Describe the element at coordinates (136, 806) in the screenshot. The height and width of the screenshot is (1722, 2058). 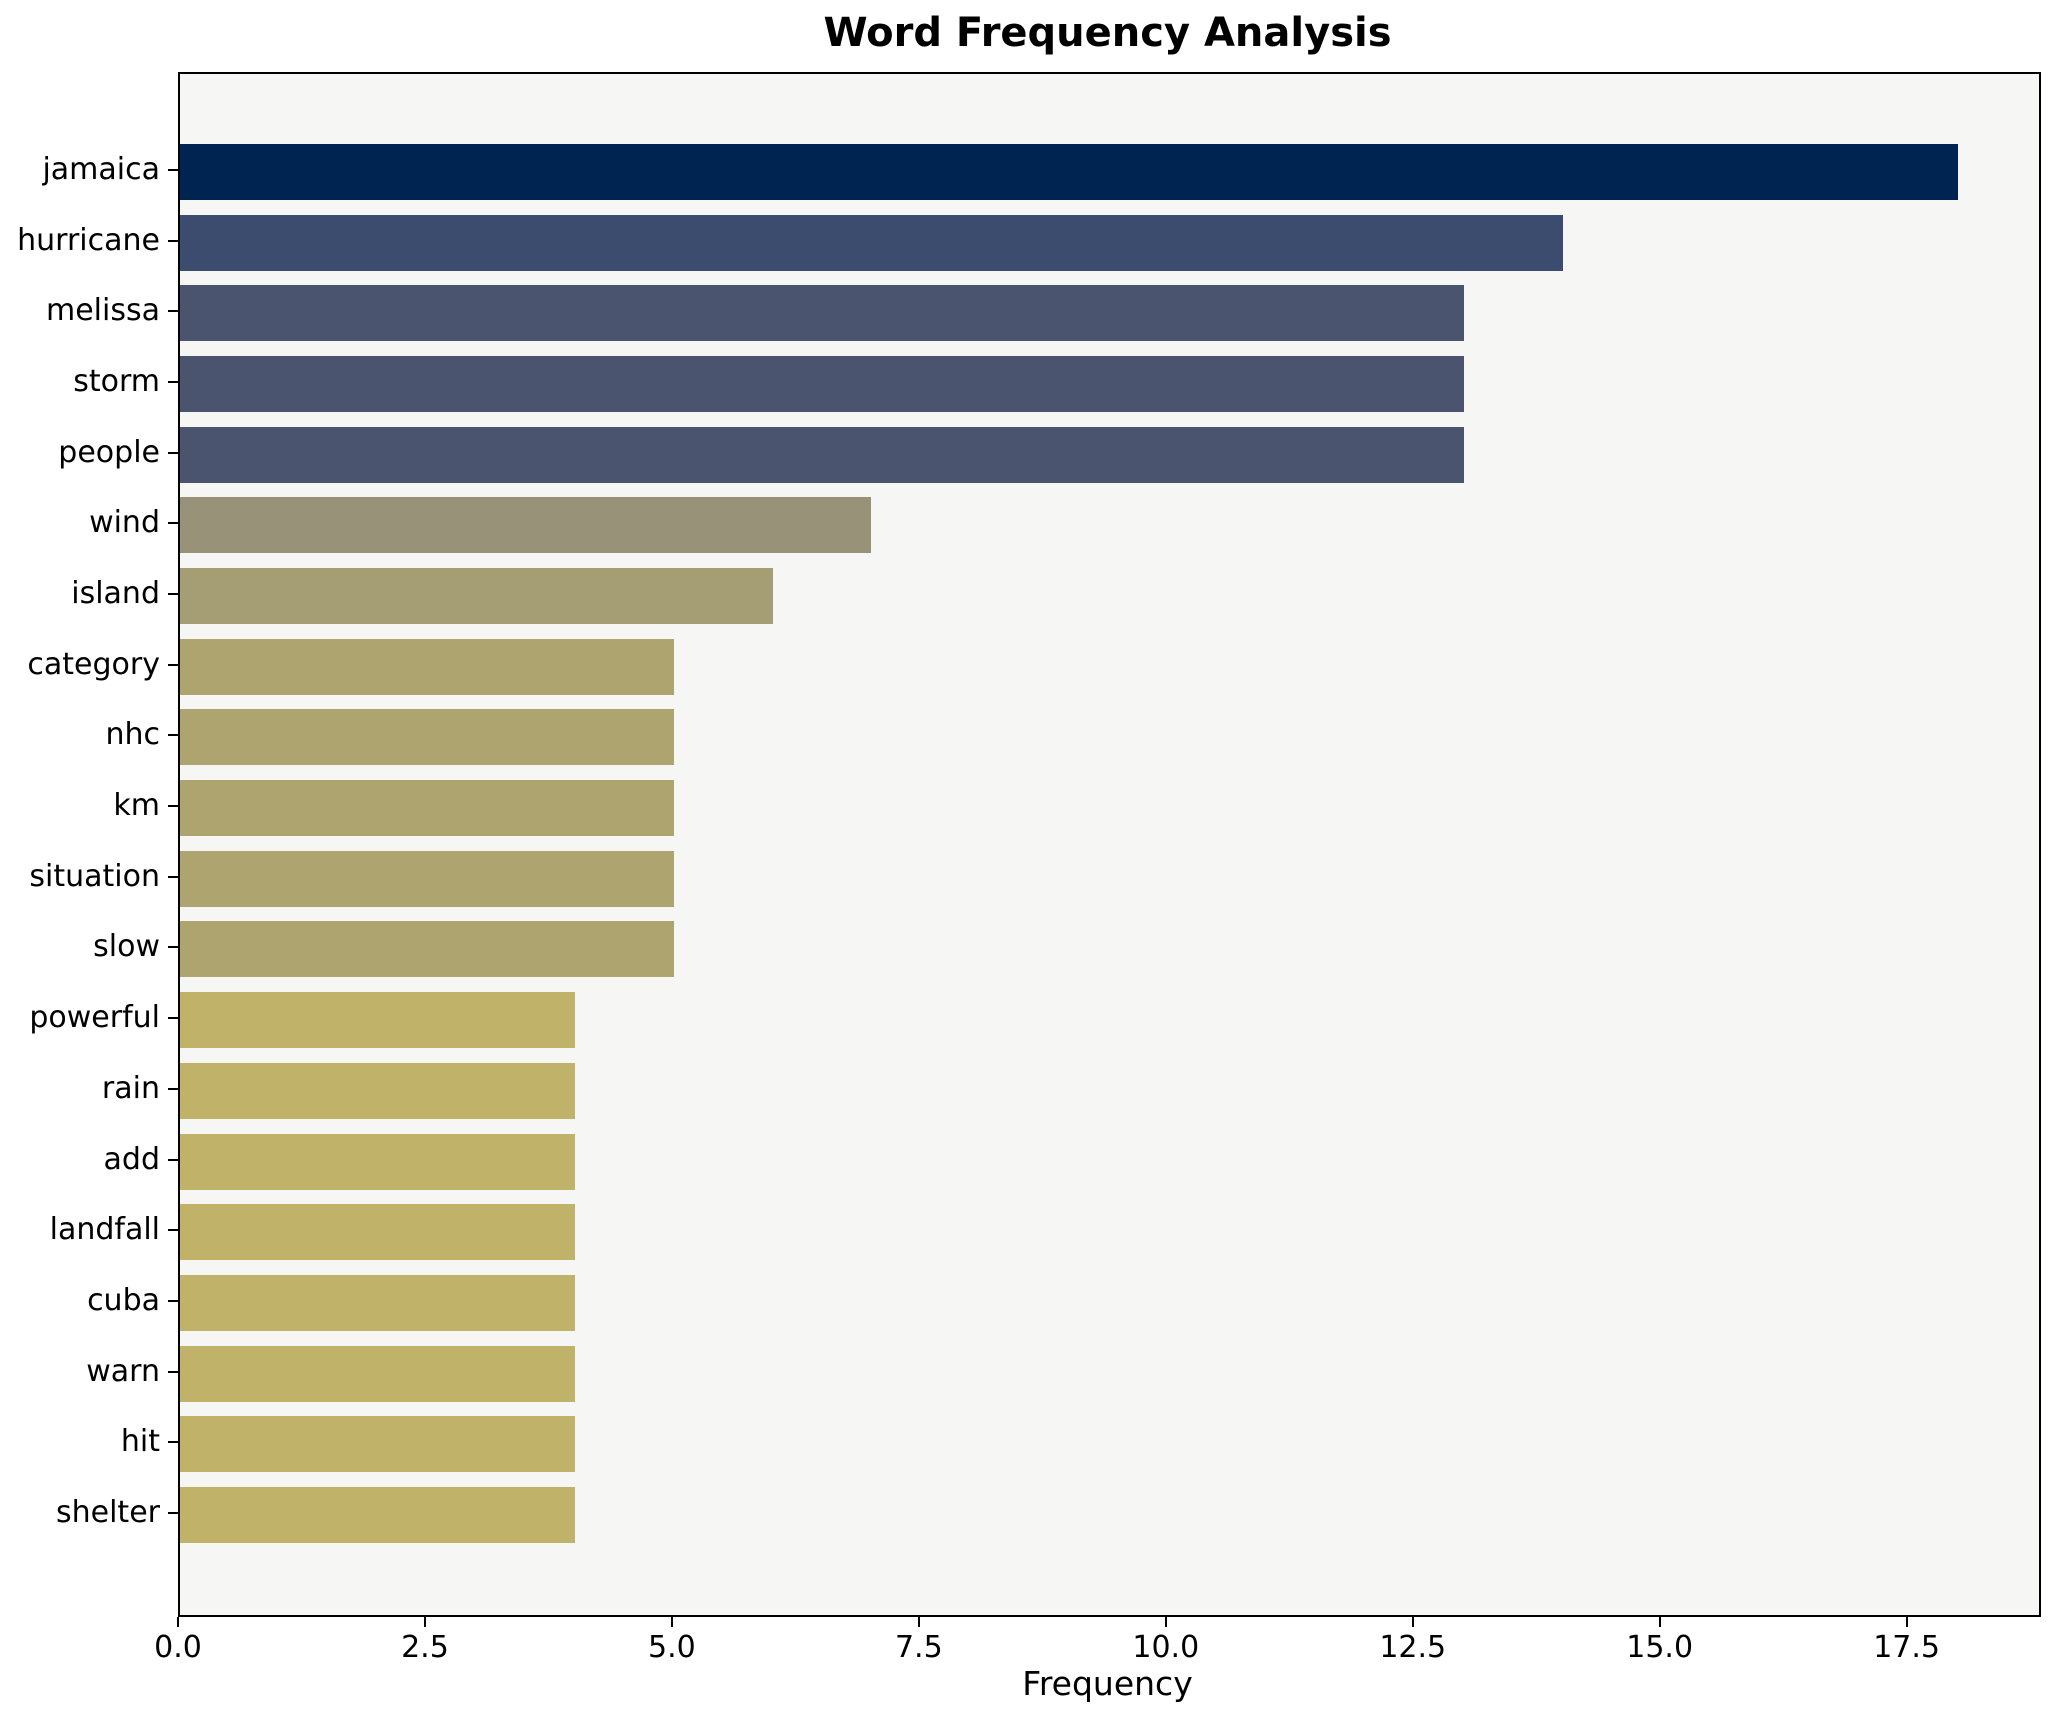
I see `ytick-label-km: km` at that location.